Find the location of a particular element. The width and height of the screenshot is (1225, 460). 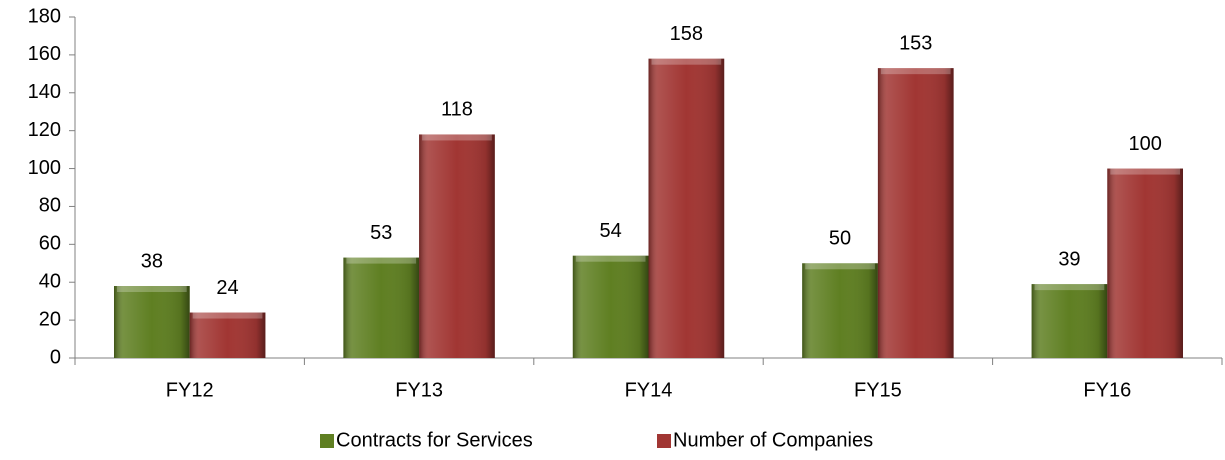

x-tick-label: FY12 is located at coordinates (190, 390).